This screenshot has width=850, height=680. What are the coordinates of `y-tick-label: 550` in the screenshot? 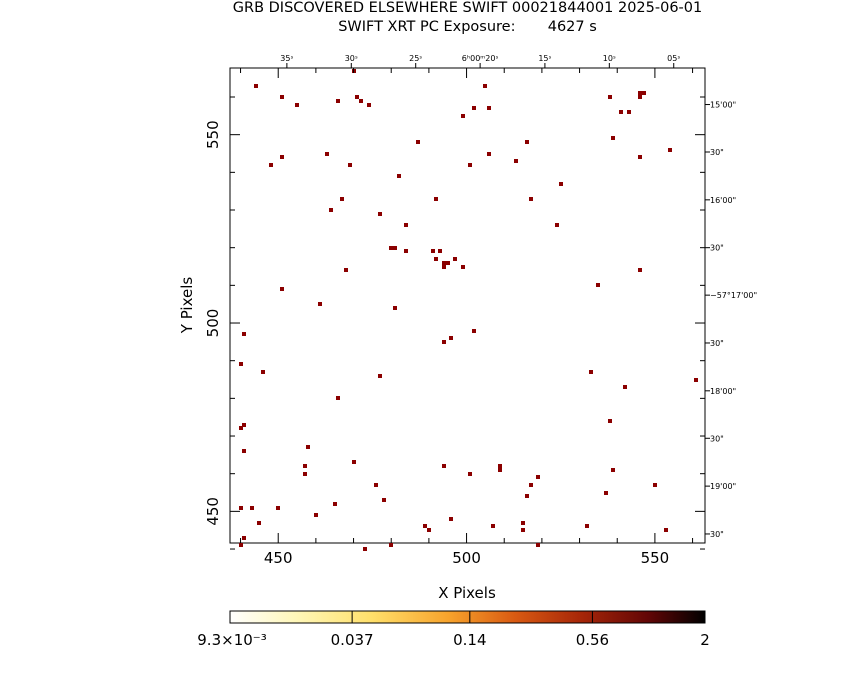 It's located at (213, 134).